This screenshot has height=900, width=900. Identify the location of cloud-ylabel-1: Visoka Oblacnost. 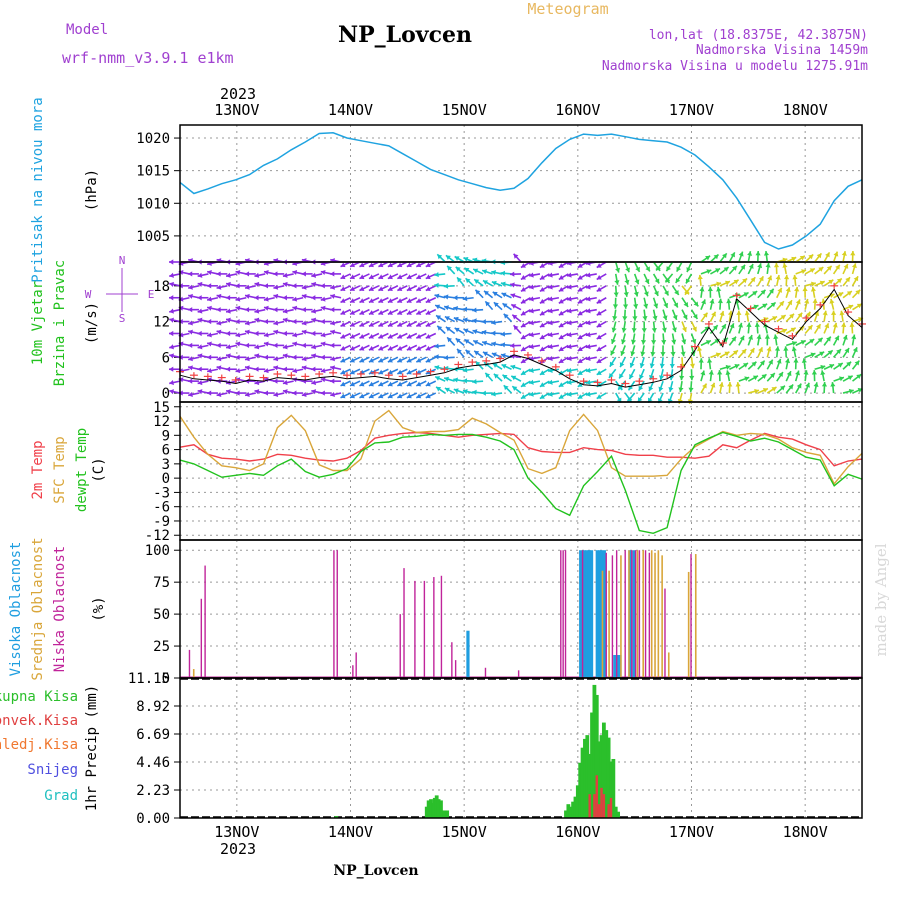
(16, 609).